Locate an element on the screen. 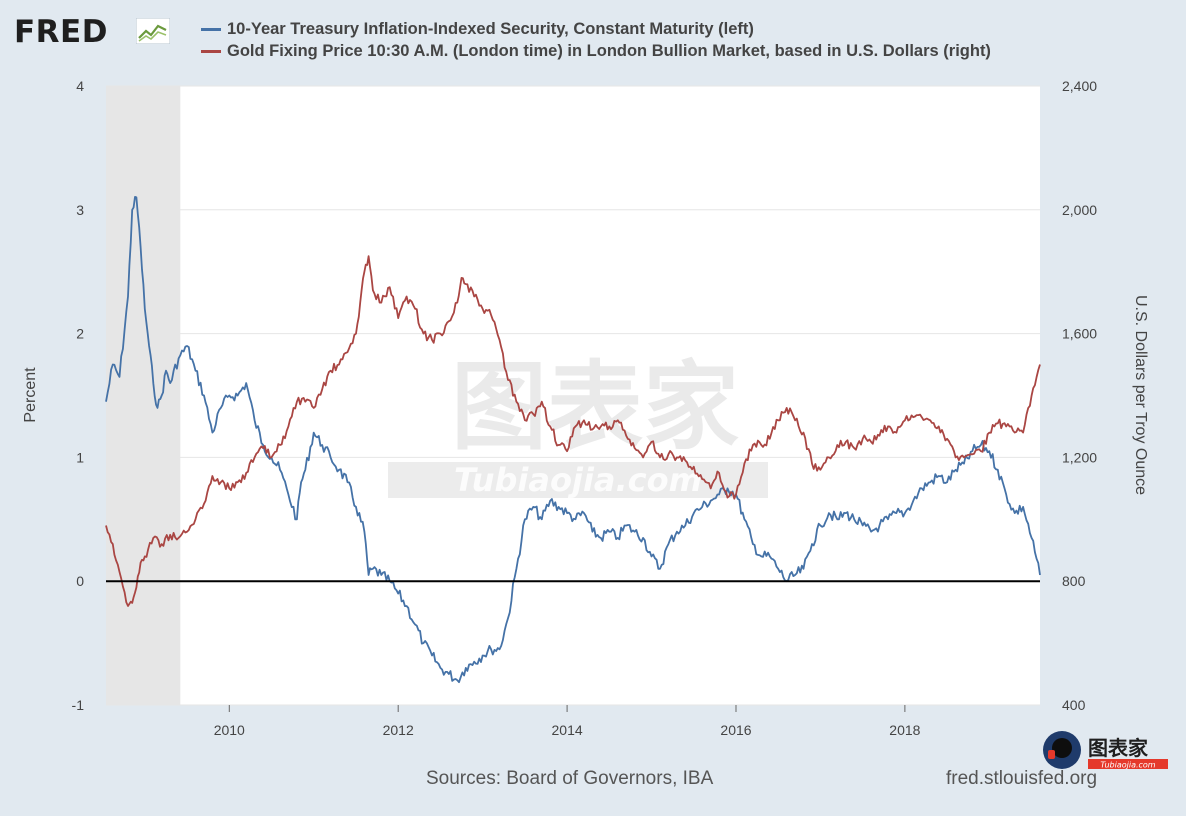  y-right-tick-label: 1,200 is located at coordinates (1079, 457).